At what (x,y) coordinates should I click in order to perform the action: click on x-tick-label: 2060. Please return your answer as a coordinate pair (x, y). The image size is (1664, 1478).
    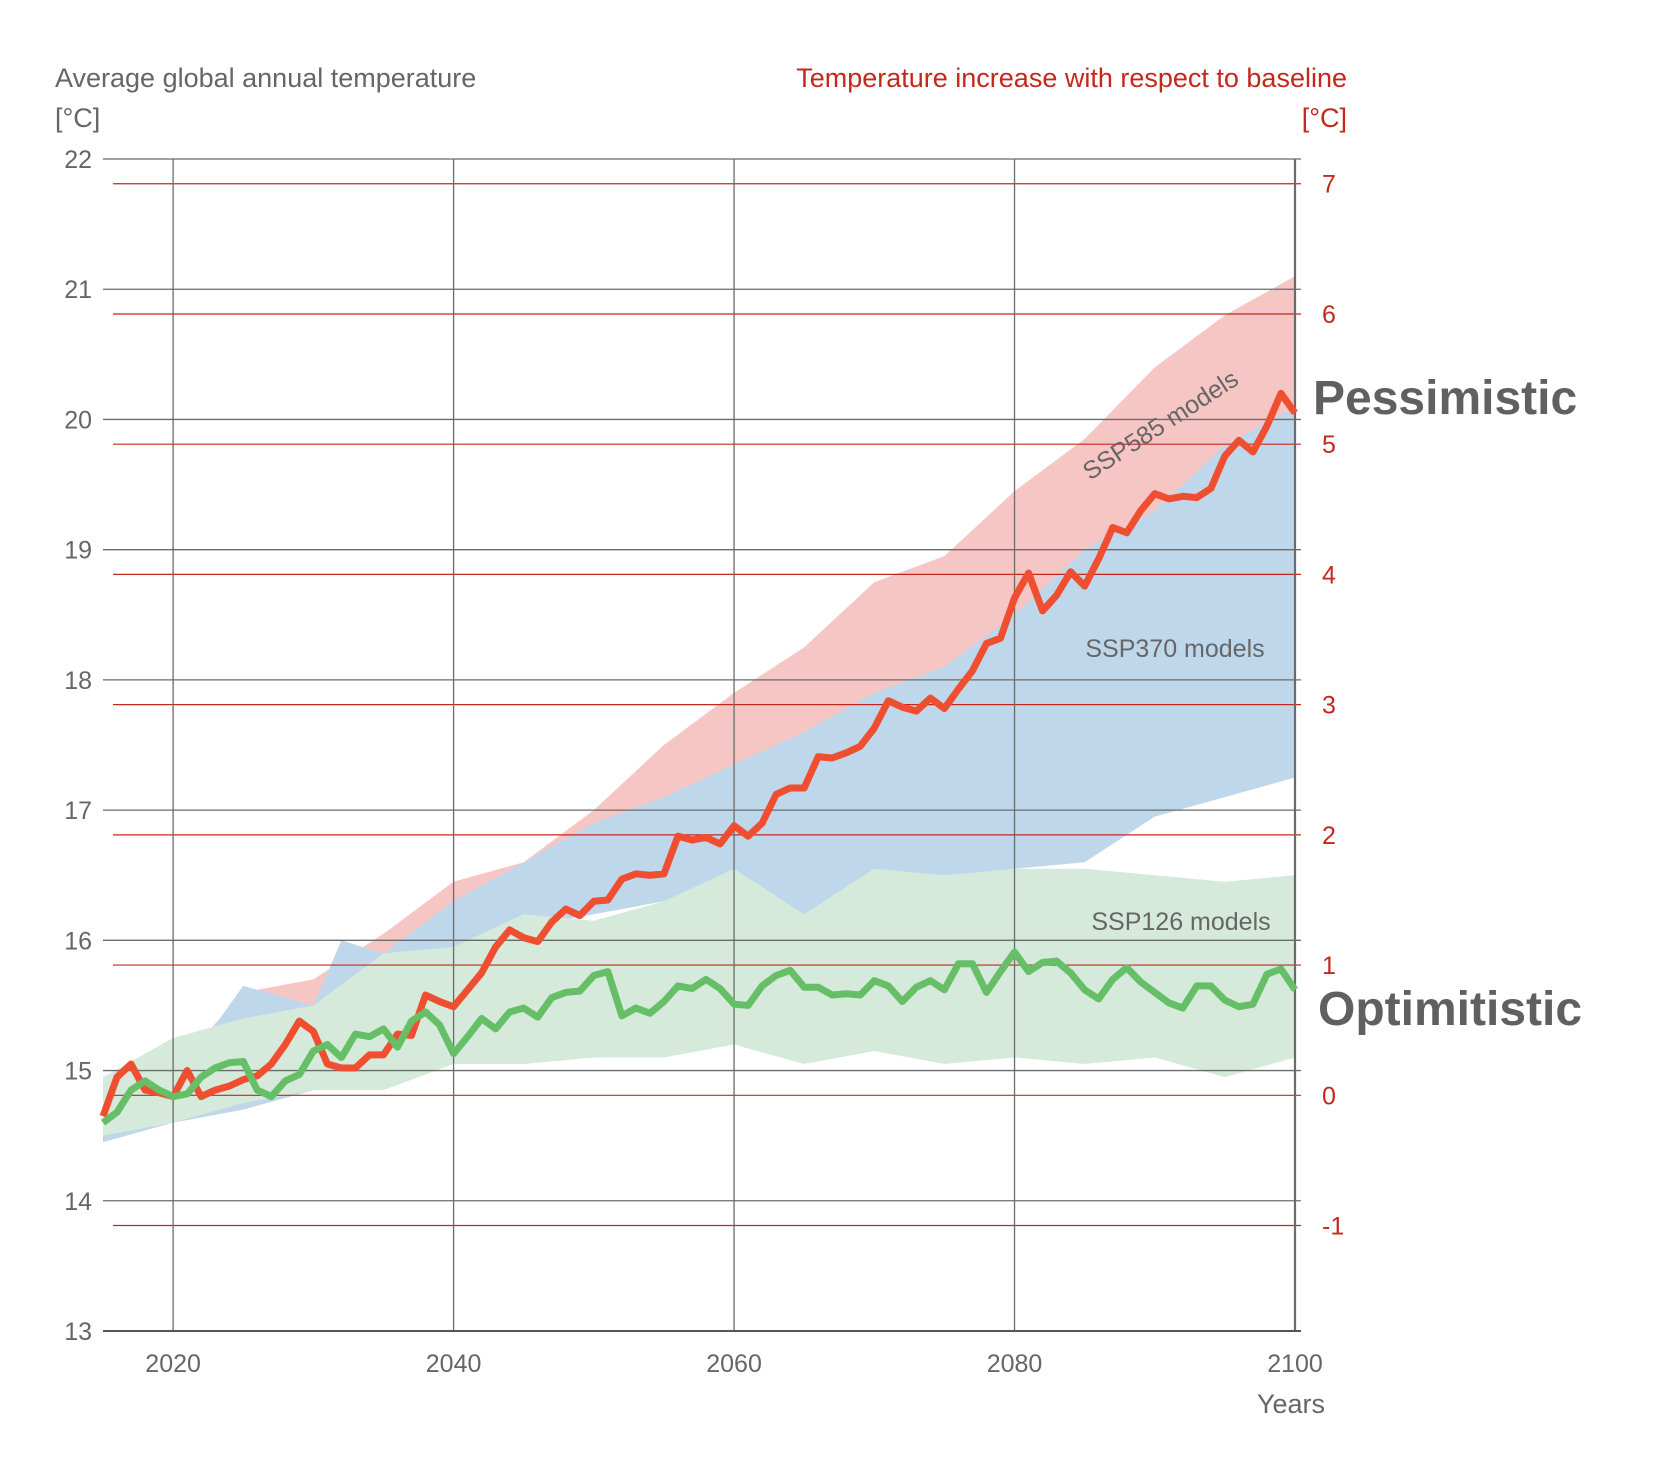
    Looking at the image, I should click on (734, 1364).